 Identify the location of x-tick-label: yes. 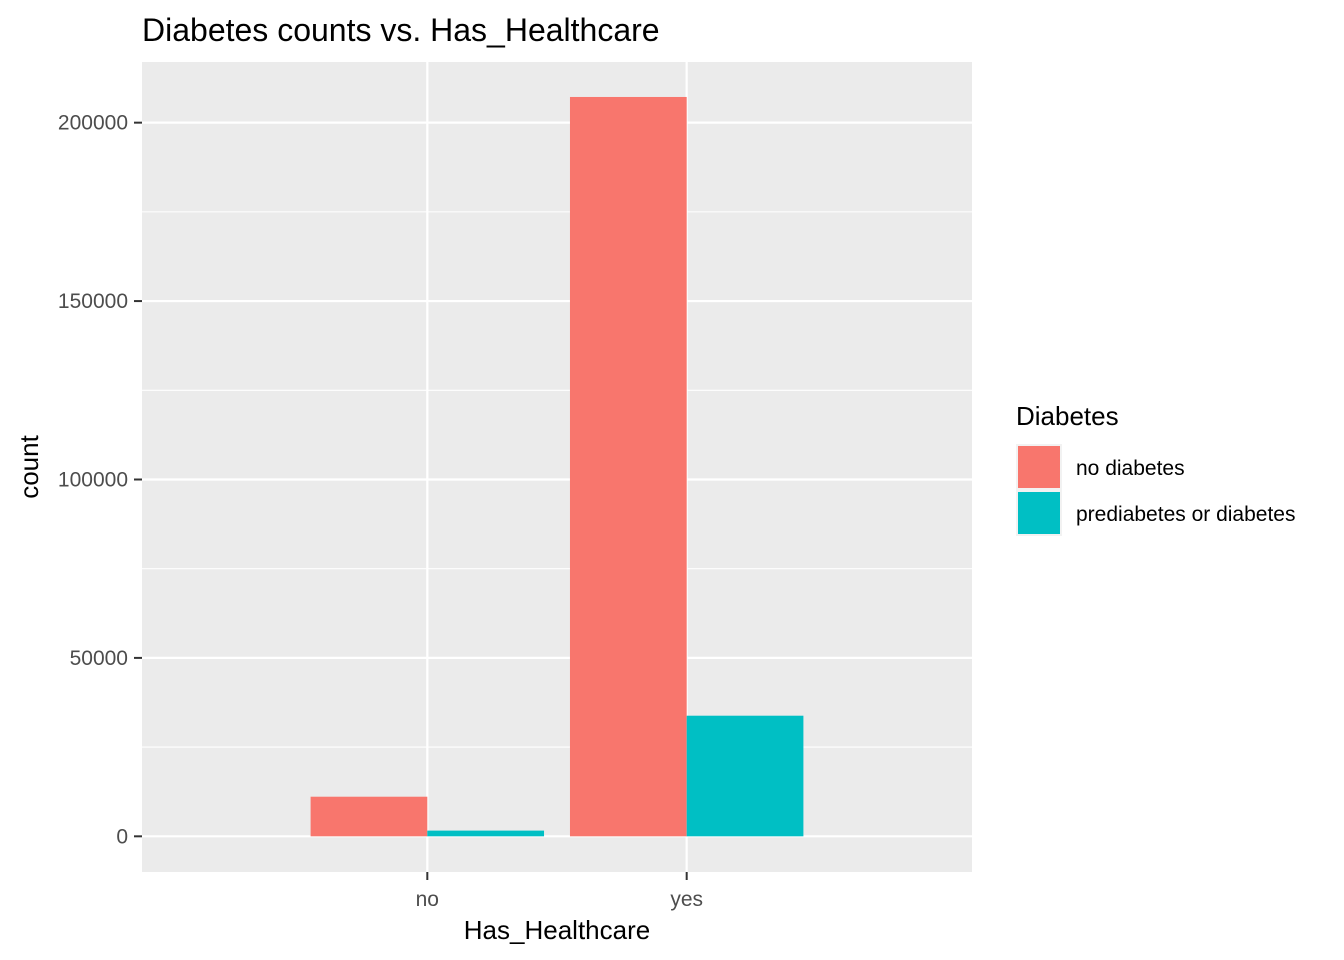
(686, 899).